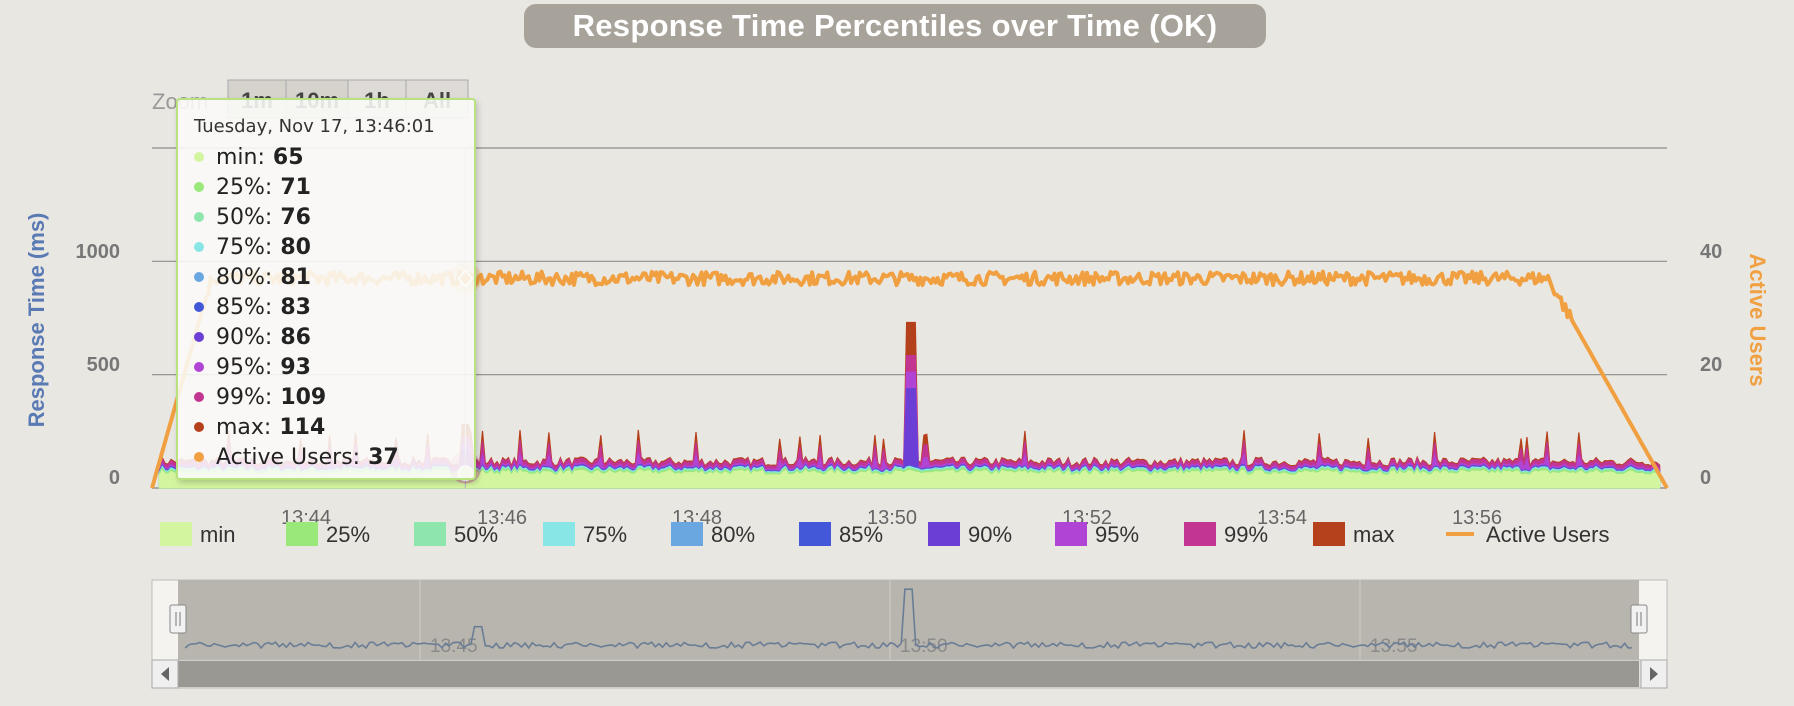 This screenshot has height=706, width=1794. What do you see at coordinates (1071, 534) in the screenshot?
I see `legend-swatch-95pct` at bounding box center [1071, 534].